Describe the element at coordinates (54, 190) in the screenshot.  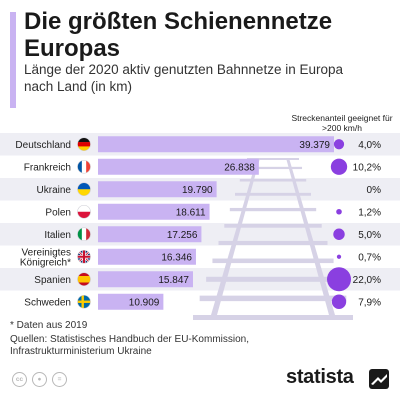
I see `category-label: Ukraine` at that location.